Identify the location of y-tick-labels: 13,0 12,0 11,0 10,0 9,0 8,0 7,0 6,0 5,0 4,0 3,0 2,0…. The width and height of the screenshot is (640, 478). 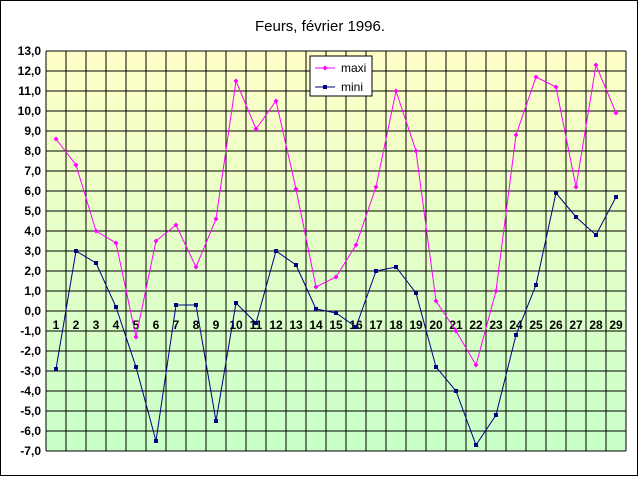
(30, 251).